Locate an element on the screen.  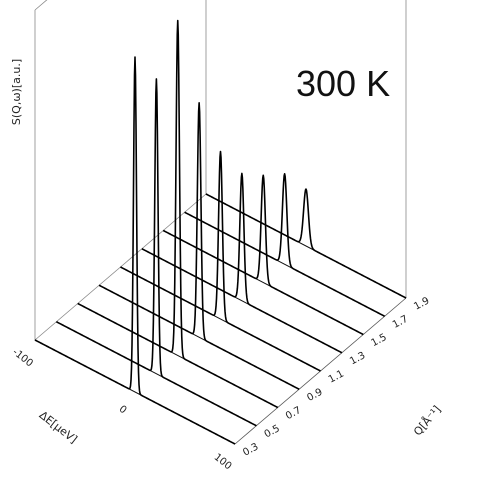
y-axis-label: Q[Å⁻¹] is located at coordinates (427, 420).